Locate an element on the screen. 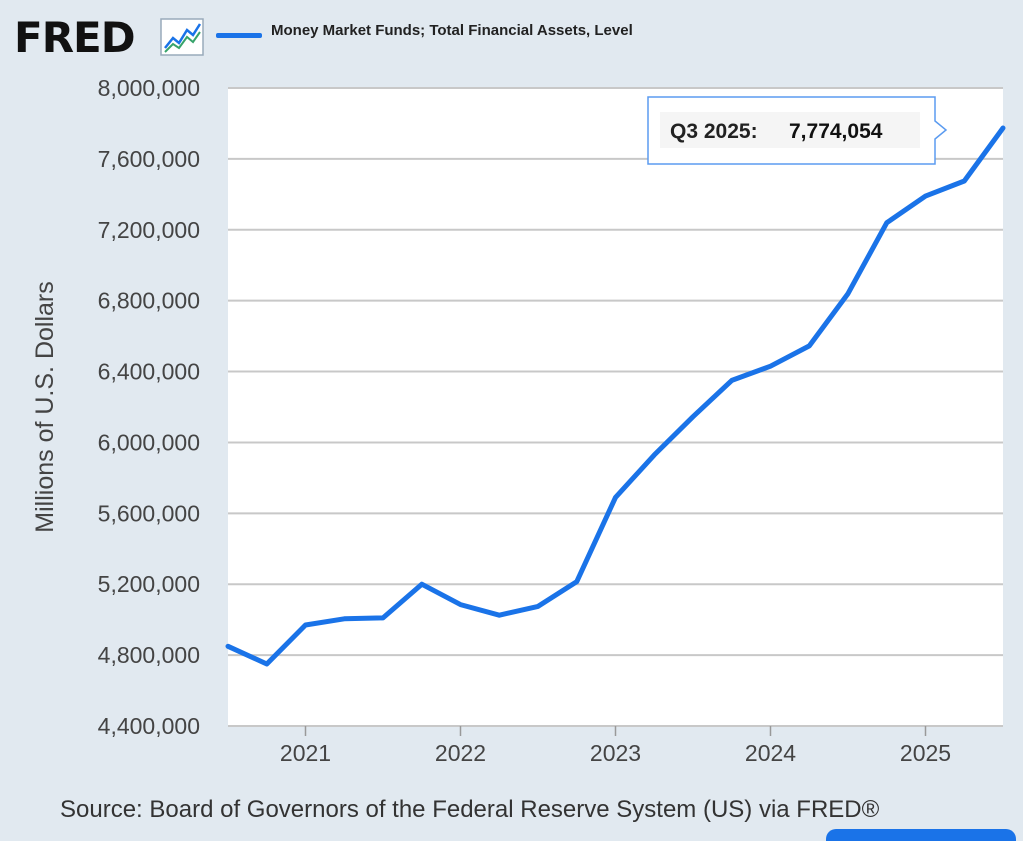 Image resolution: width=1023 pixels, height=841 pixels. x-tick-label: 2022 is located at coordinates (460, 753).